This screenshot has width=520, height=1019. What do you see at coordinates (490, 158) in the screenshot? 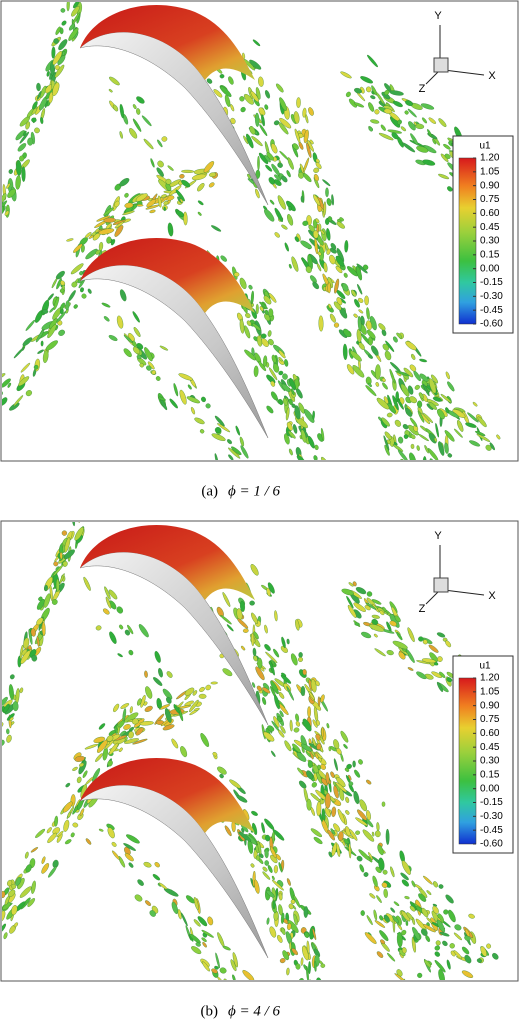
I see `colorbar-label: 1.20` at bounding box center [490, 158].